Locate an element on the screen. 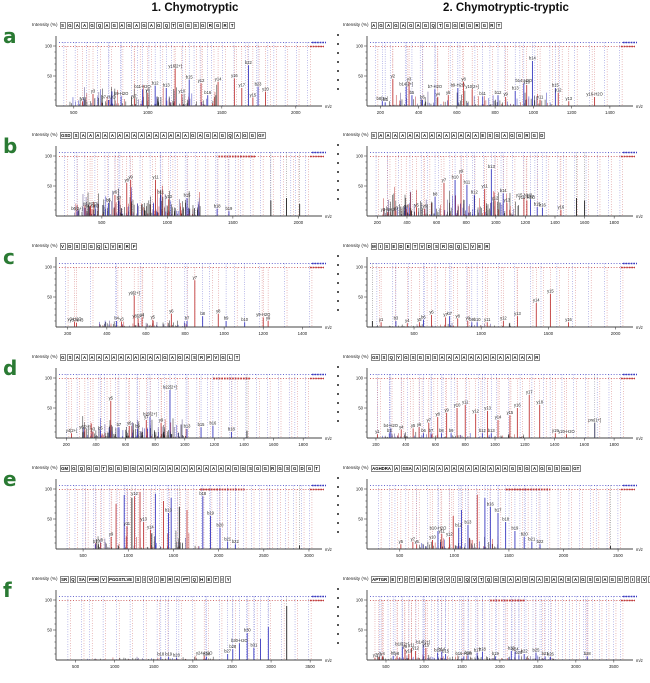  sequence-residue: I is located at coordinates (453, 580).